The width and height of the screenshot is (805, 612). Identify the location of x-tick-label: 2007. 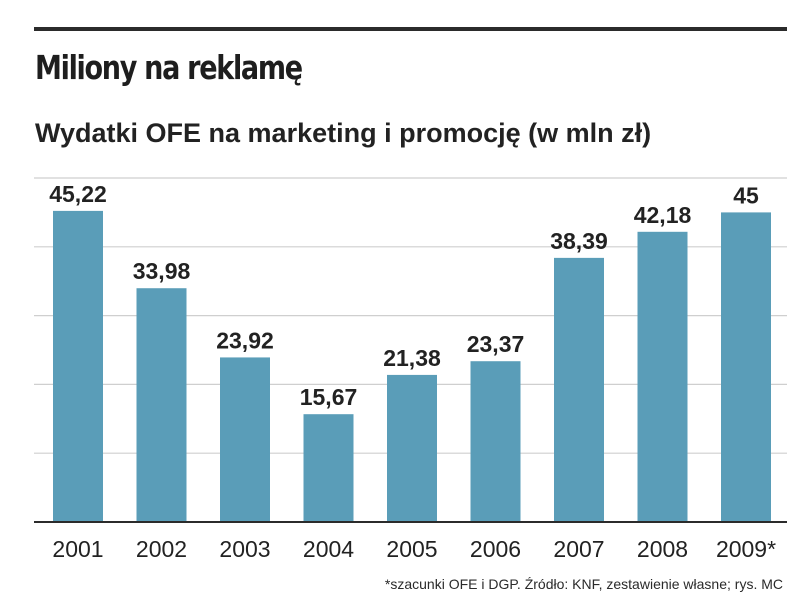
(578, 549).